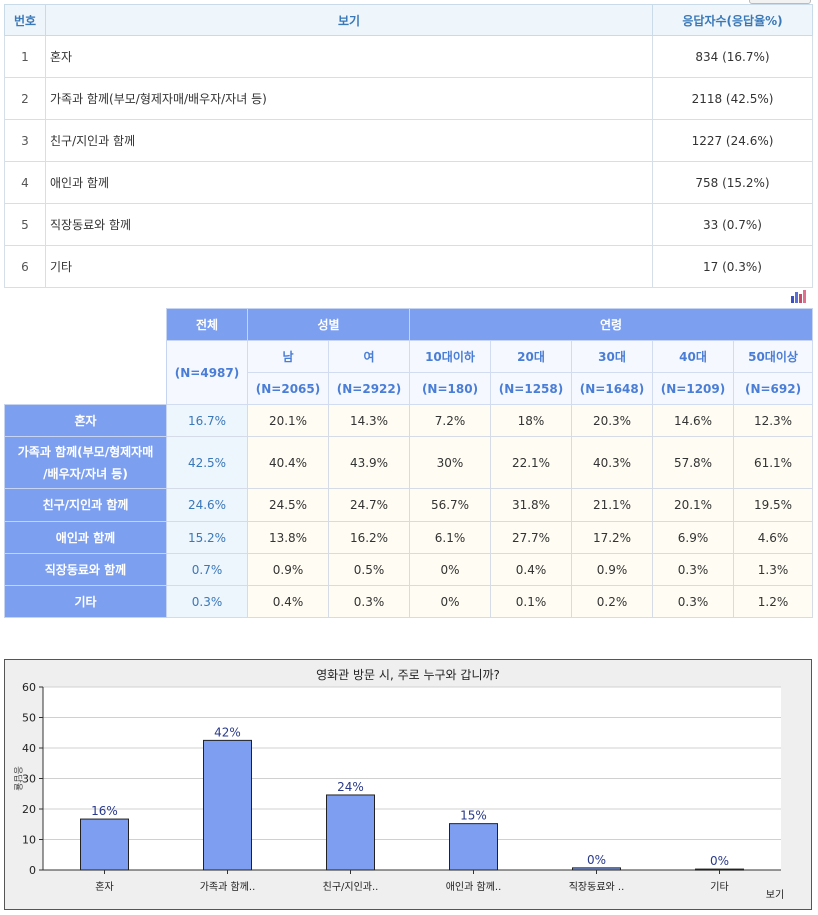 Image resolution: width=818 pixels, height=915 pixels. What do you see at coordinates (369, 537) in the screenshot?
I see `crosstab-cell: 16.2%` at bounding box center [369, 537].